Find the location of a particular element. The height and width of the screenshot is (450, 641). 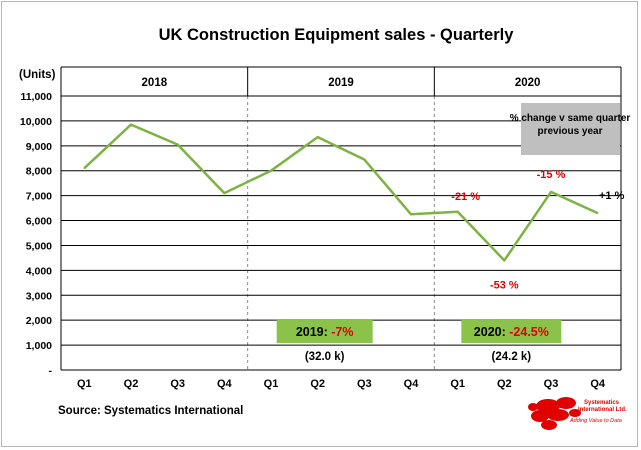

logo-tagline: Adding Value to Data is located at coordinates (595, 421).